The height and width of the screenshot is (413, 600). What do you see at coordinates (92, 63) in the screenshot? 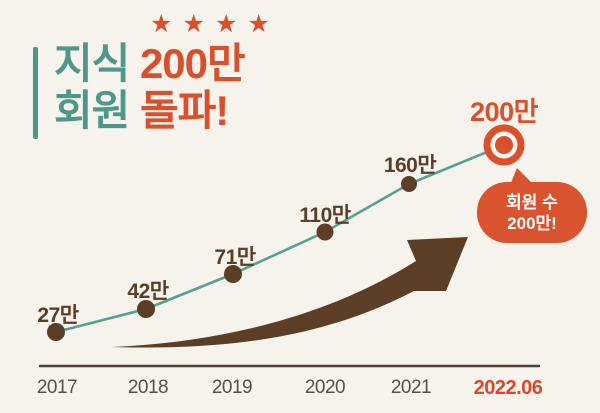
I see `title-line1-prefix: 지식` at bounding box center [92, 63].